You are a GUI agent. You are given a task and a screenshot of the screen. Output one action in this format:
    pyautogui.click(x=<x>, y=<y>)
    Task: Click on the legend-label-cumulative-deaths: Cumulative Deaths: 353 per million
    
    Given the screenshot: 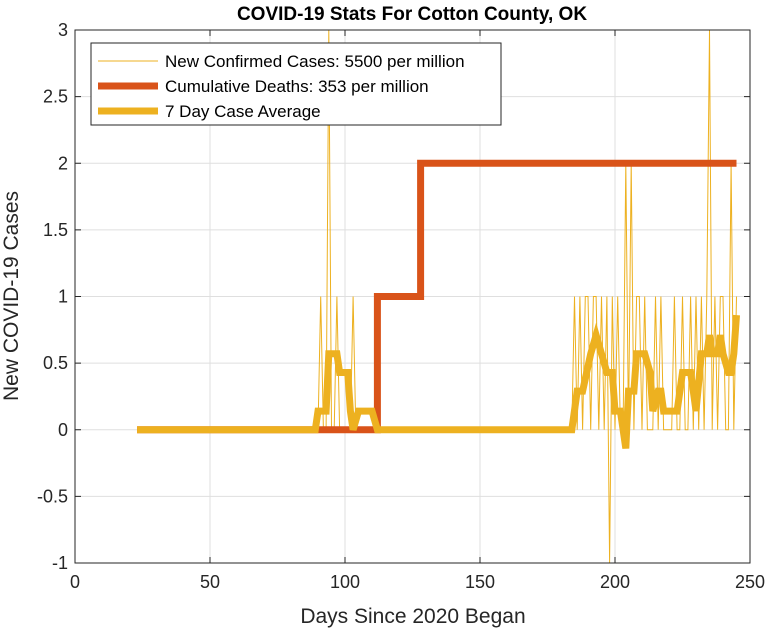 What is the action you would take?
    pyautogui.click(x=297, y=86)
    